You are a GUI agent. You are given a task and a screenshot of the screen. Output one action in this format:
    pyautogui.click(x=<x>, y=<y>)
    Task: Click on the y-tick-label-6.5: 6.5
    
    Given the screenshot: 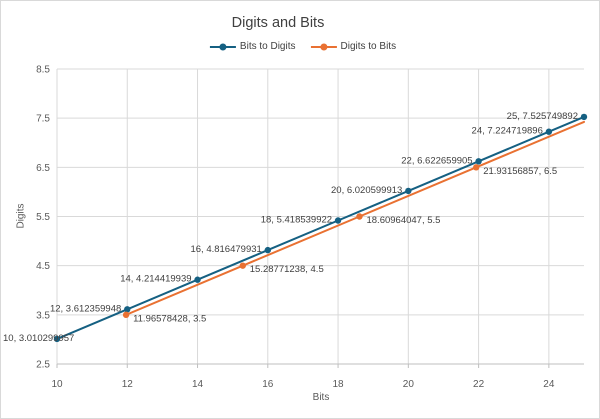 What is the action you would take?
    pyautogui.click(x=43, y=168)
    